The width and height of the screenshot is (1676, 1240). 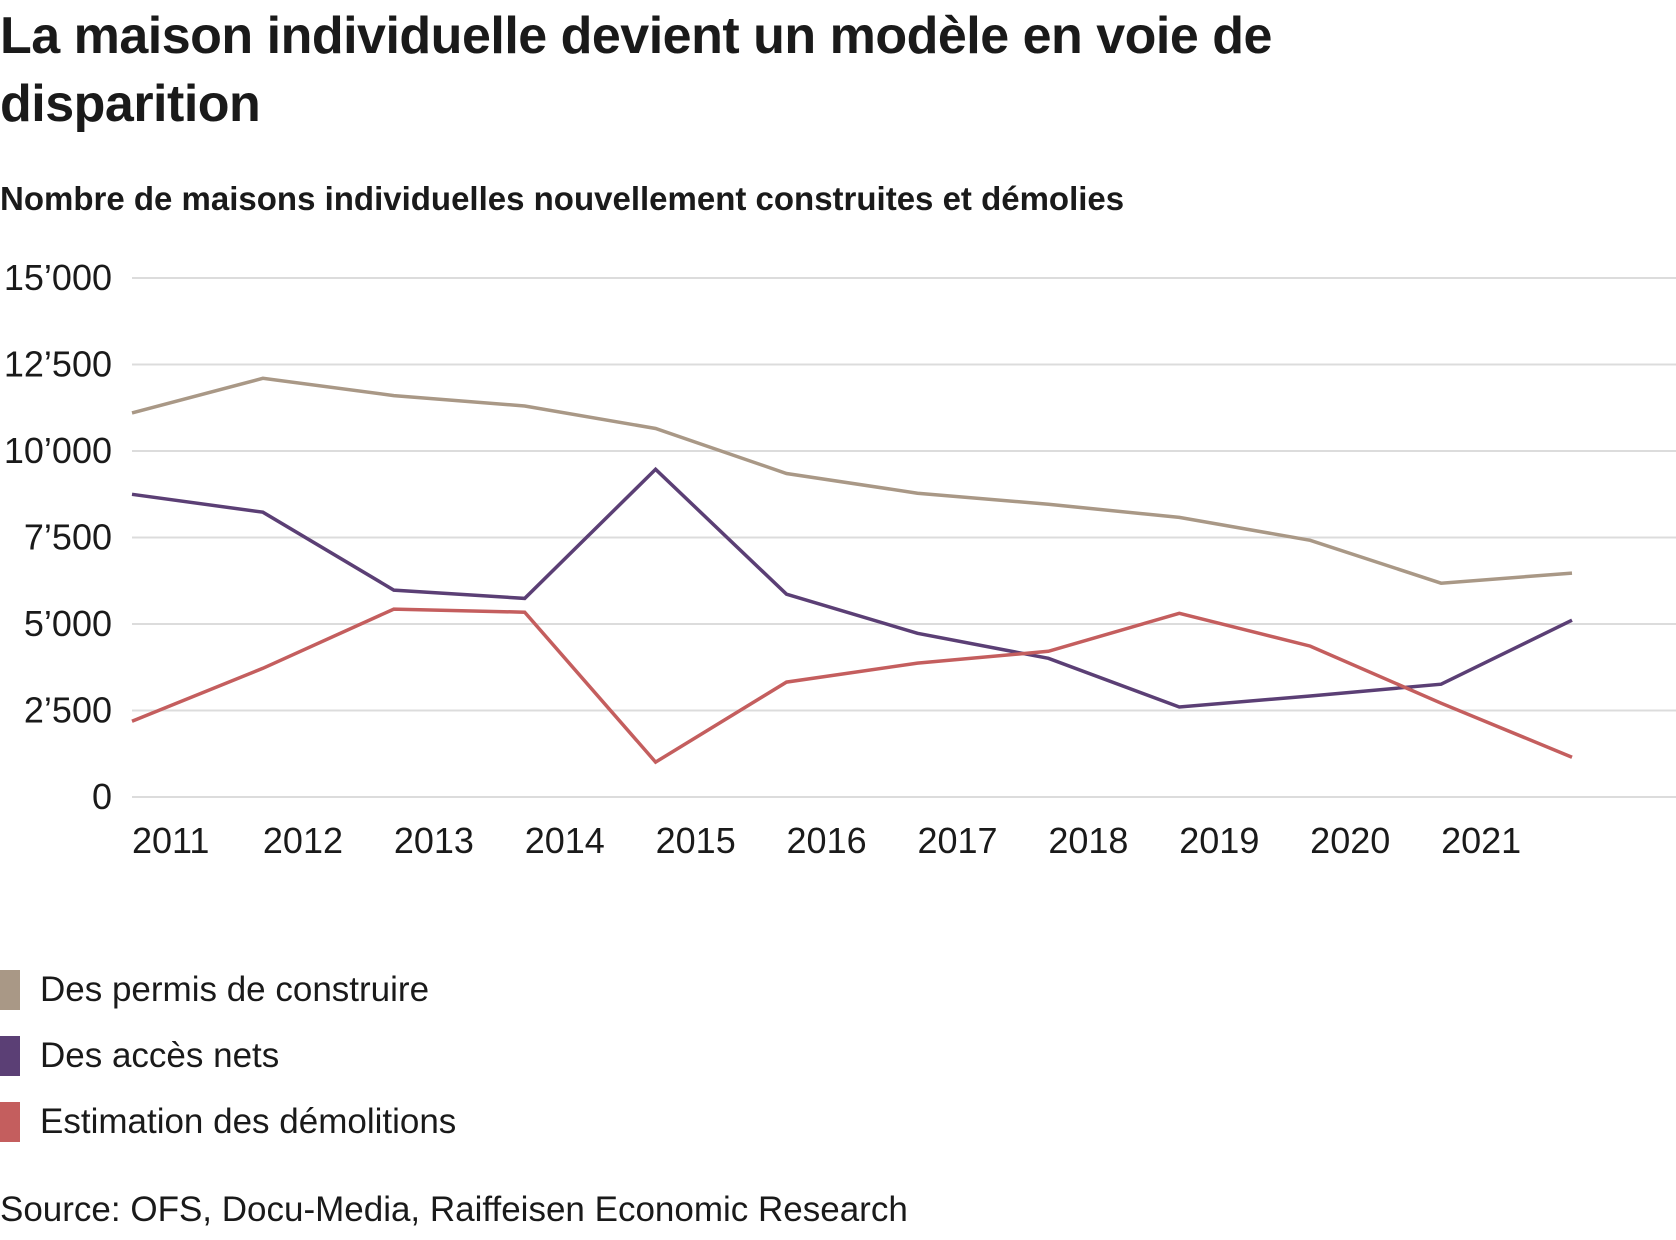 I want to click on y-tick-label: 10’000, so click(x=58, y=450).